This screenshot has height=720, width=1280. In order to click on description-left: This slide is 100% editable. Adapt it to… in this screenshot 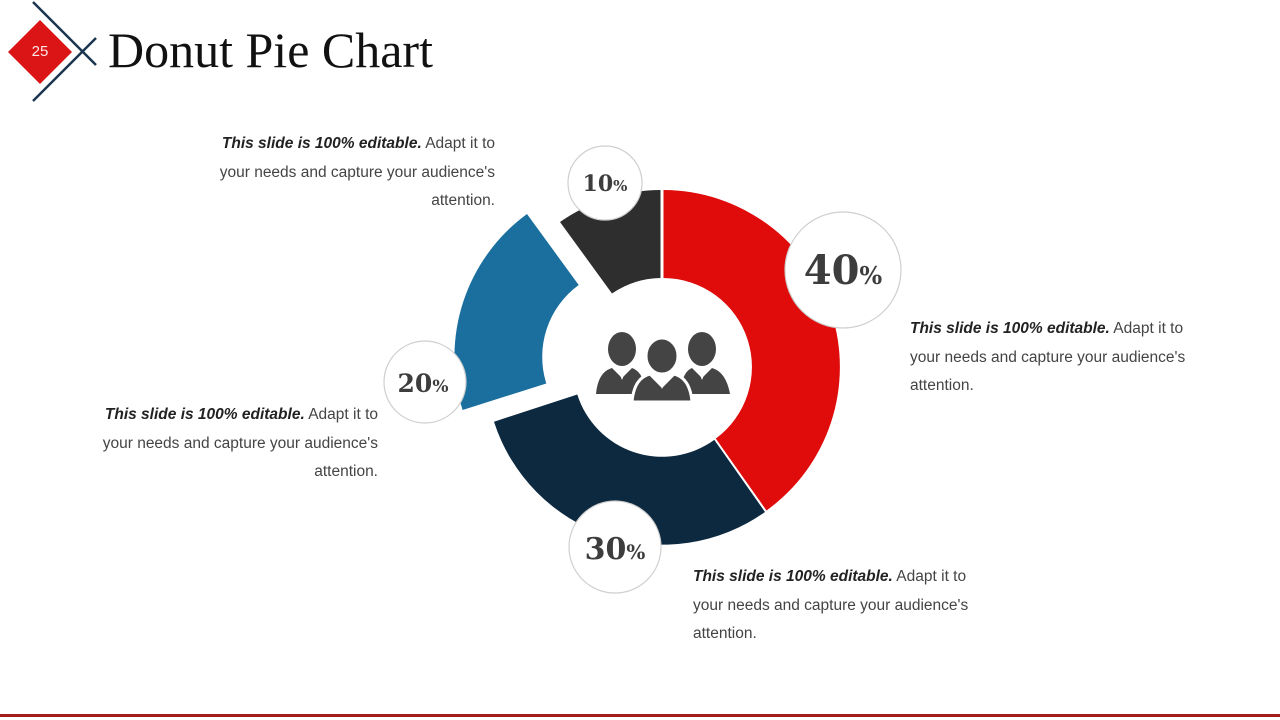, I will do `click(233, 444)`.